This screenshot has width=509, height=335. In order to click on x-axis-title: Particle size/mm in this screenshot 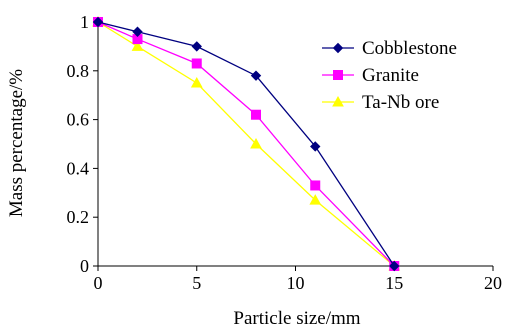, I will do `click(296, 318)`.